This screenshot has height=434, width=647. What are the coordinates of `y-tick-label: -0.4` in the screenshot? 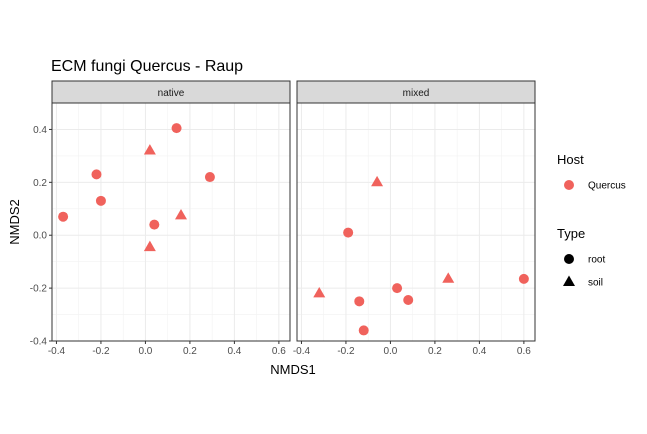 It's located at (39, 342).